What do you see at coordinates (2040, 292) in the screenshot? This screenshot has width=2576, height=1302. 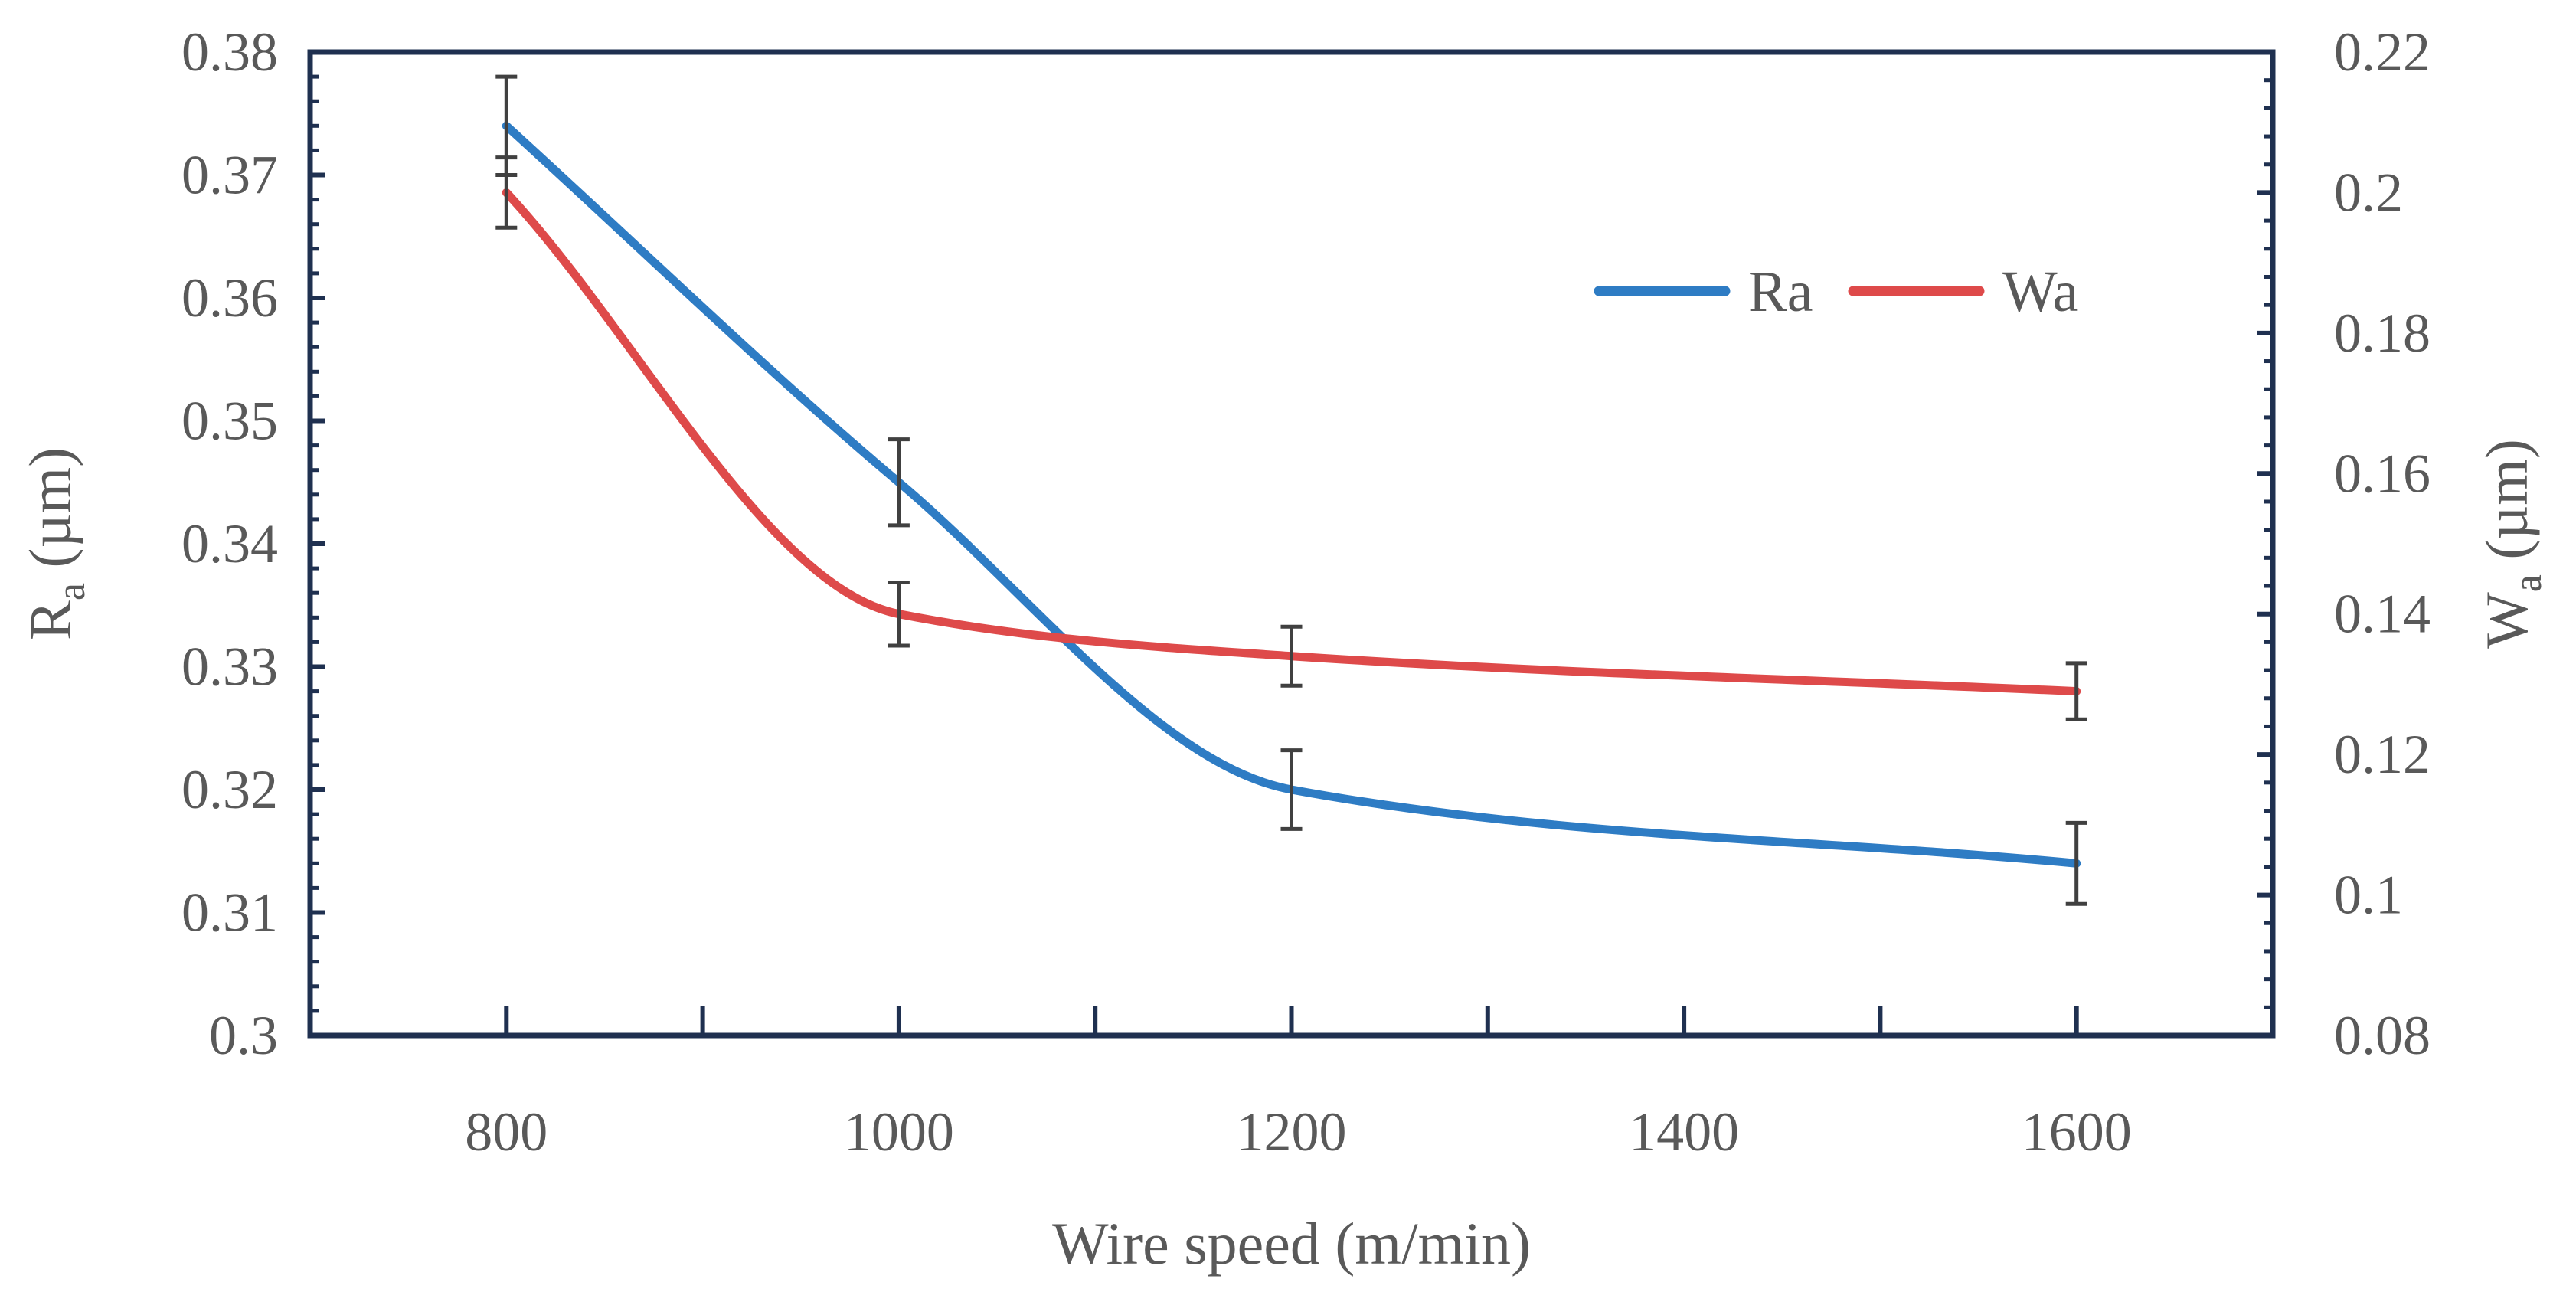 I see `legend-label-wa: Wa` at bounding box center [2040, 292].